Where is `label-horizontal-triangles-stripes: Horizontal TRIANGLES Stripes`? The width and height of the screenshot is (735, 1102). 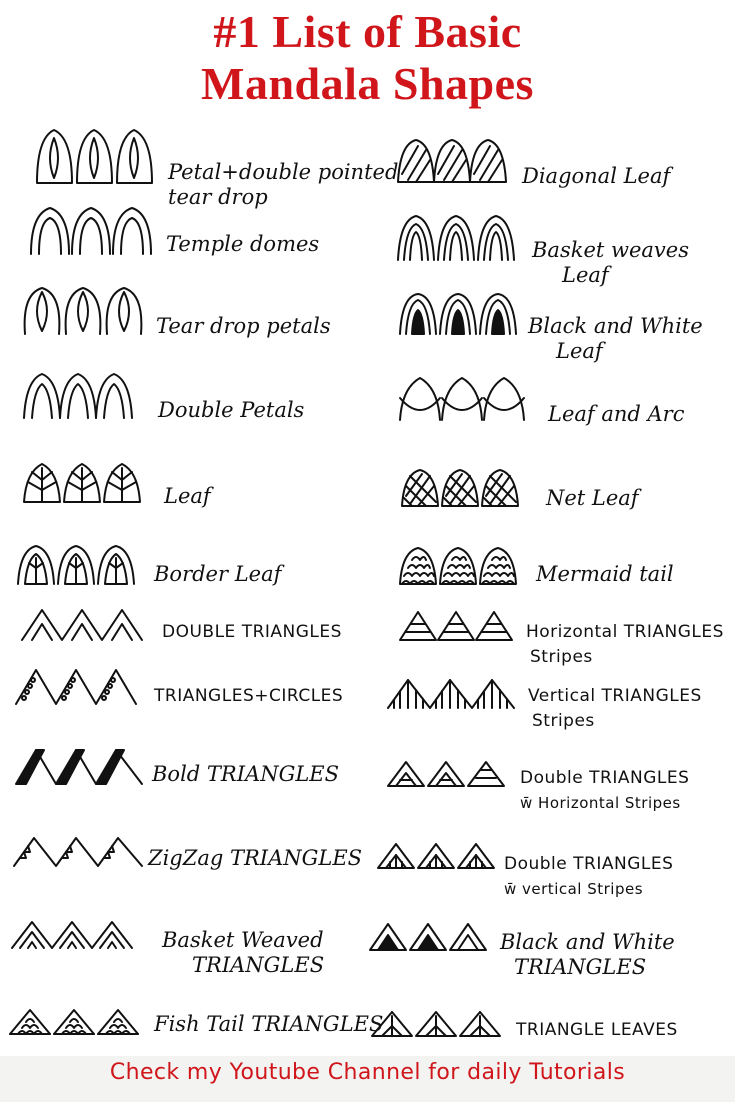 label-horizontal-triangles-stripes: Horizontal TRIANGLES Stripes is located at coordinates (625, 644).